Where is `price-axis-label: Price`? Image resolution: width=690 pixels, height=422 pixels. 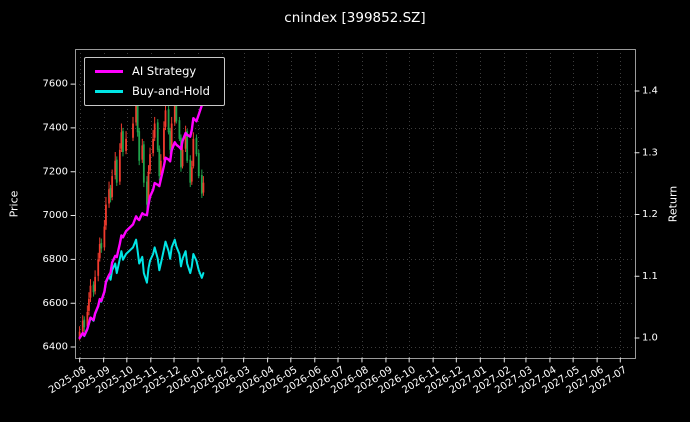
price-axis-label: Price is located at coordinates (14, 204).